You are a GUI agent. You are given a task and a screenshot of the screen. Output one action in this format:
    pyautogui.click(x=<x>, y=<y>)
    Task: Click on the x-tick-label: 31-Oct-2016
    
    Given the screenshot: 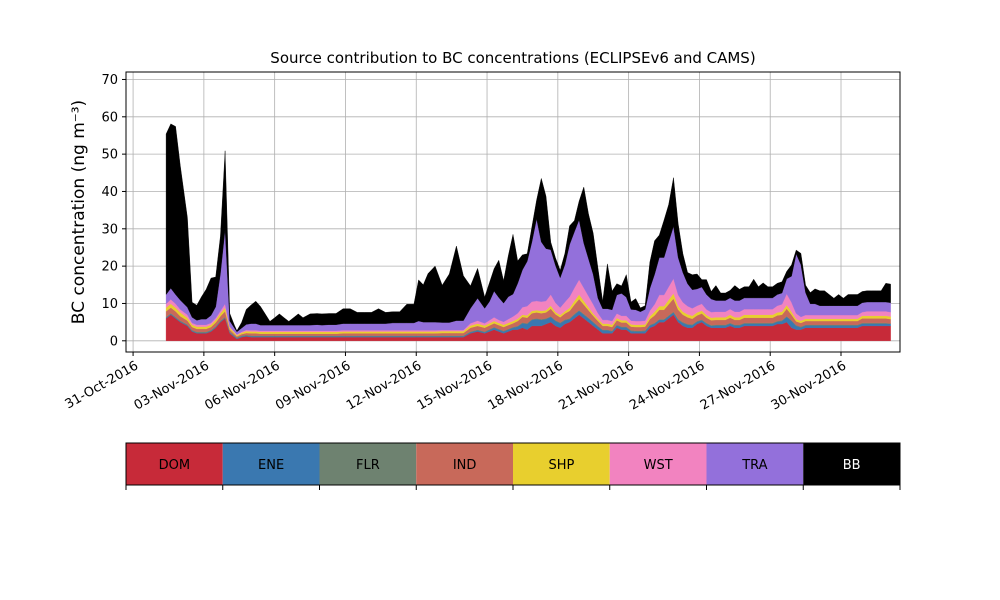 What is the action you would take?
    pyautogui.click(x=102, y=385)
    